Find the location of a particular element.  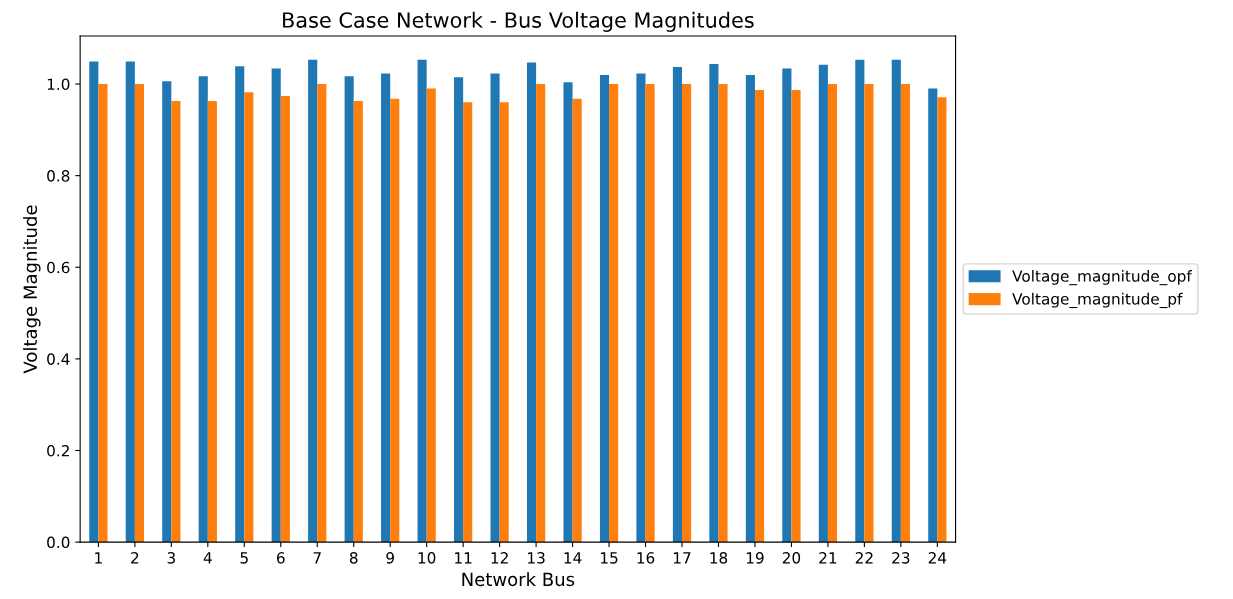

x-tick-label: 12 is located at coordinates (499, 558).